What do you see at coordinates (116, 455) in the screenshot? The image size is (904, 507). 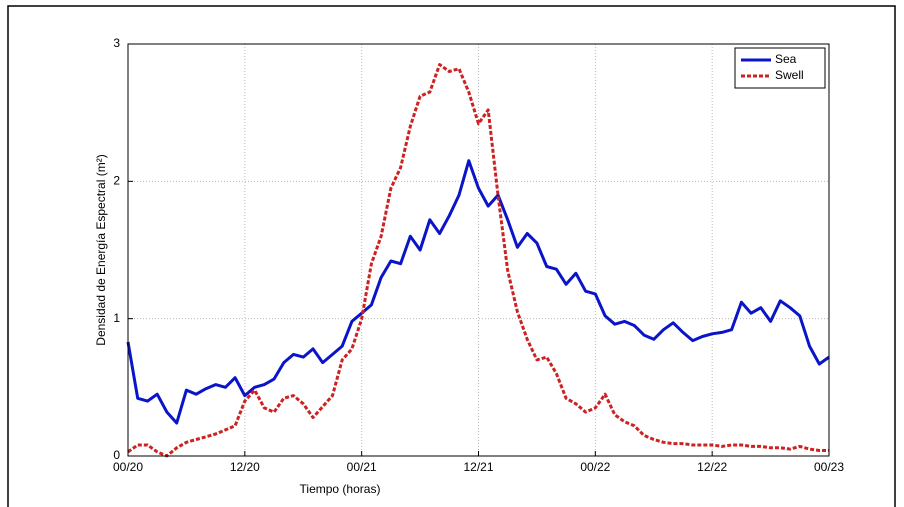 I see `y-tick-label: 0` at bounding box center [116, 455].